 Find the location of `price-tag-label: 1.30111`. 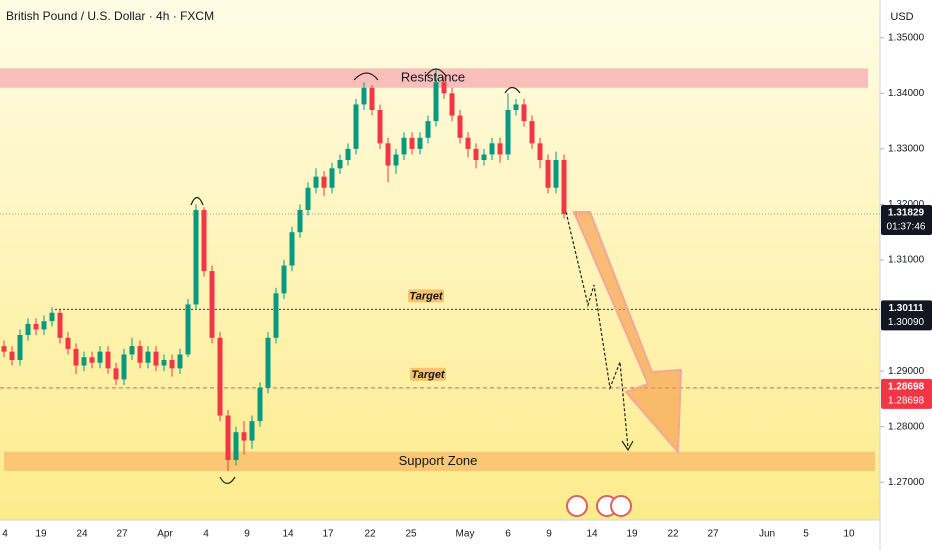

price-tag-label: 1.30111 is located at coordinates (905, 308).